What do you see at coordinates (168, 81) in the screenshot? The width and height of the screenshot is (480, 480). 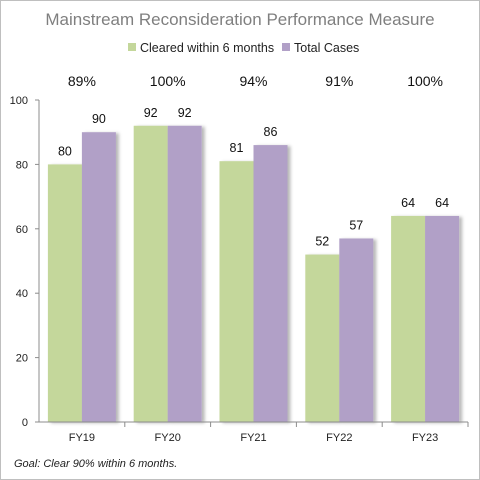 I see `percent-label-fy20: 100%` at bounding box center [168, 81].